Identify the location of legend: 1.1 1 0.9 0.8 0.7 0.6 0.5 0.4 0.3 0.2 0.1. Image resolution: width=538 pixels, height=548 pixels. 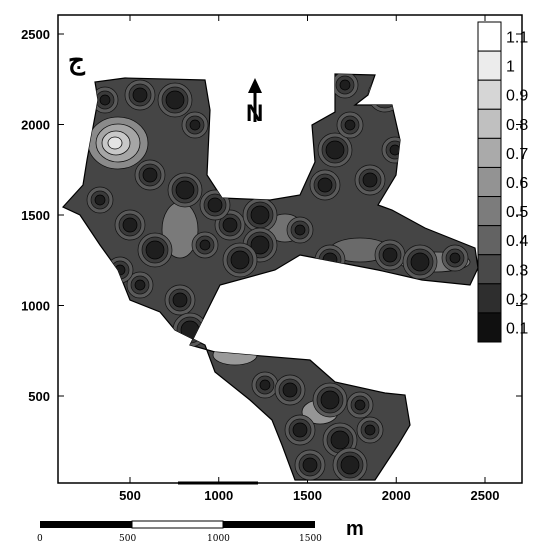
(502, 182).